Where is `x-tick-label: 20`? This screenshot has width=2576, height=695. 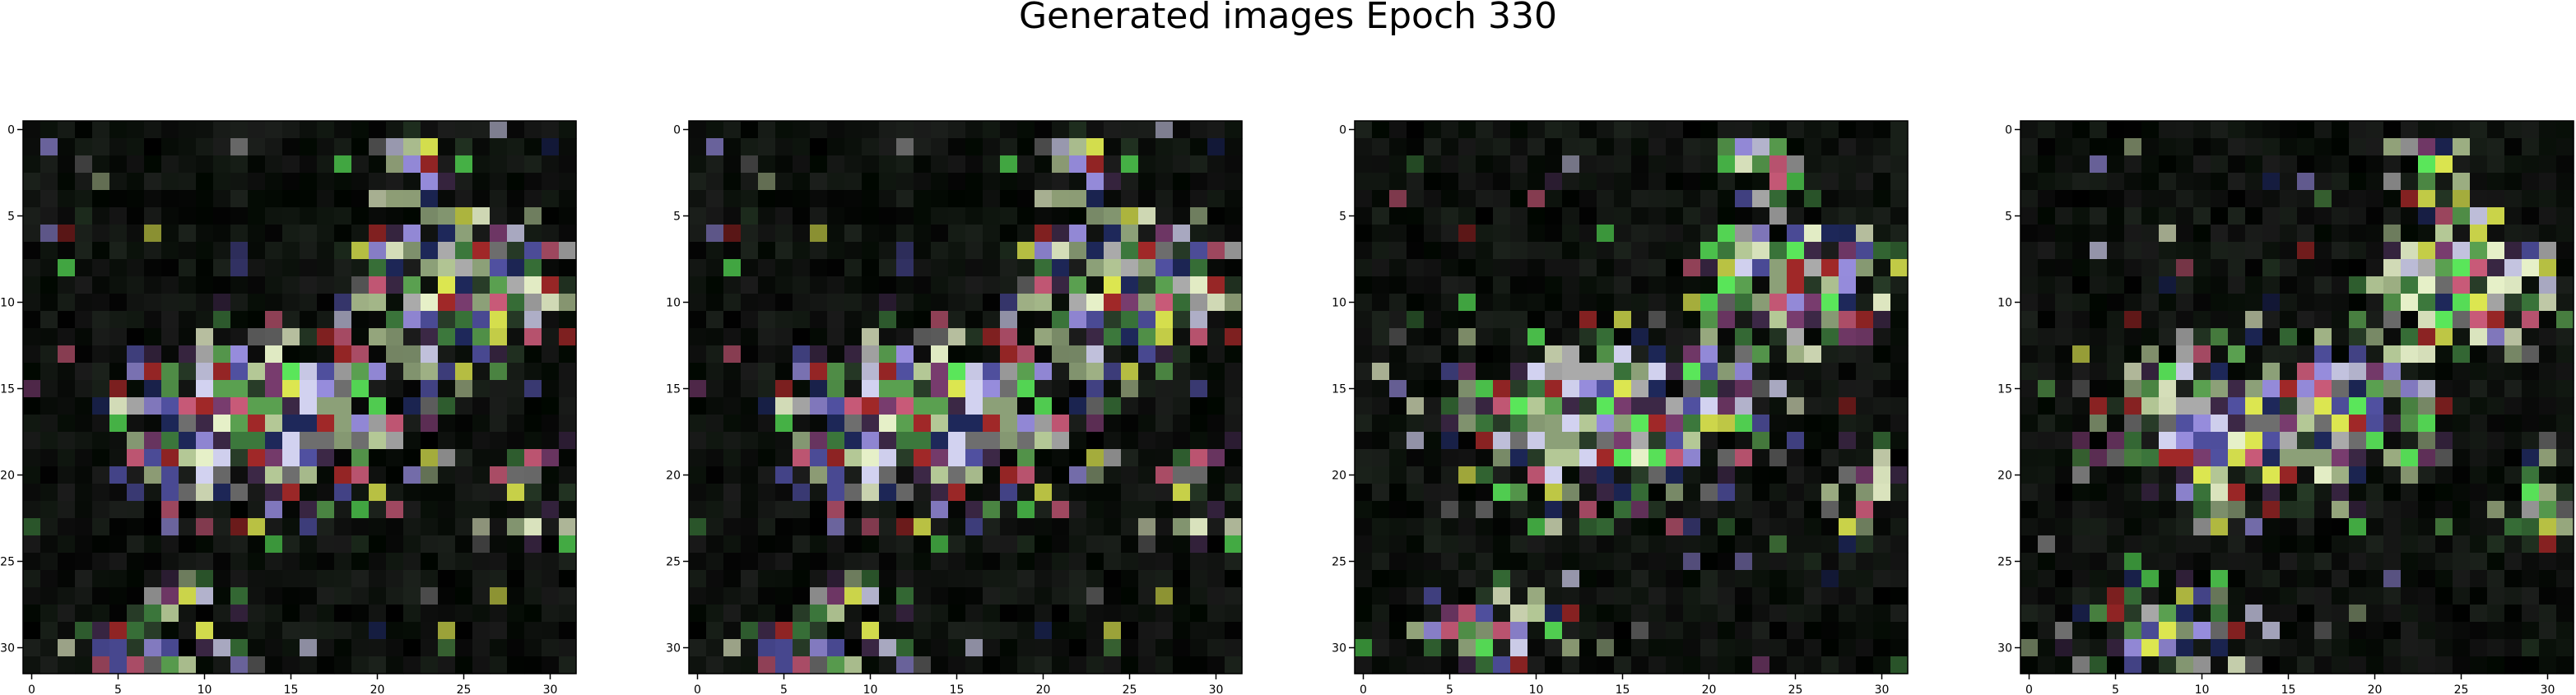 x-tick-label: 20 is located at coordinates (1709, 689).